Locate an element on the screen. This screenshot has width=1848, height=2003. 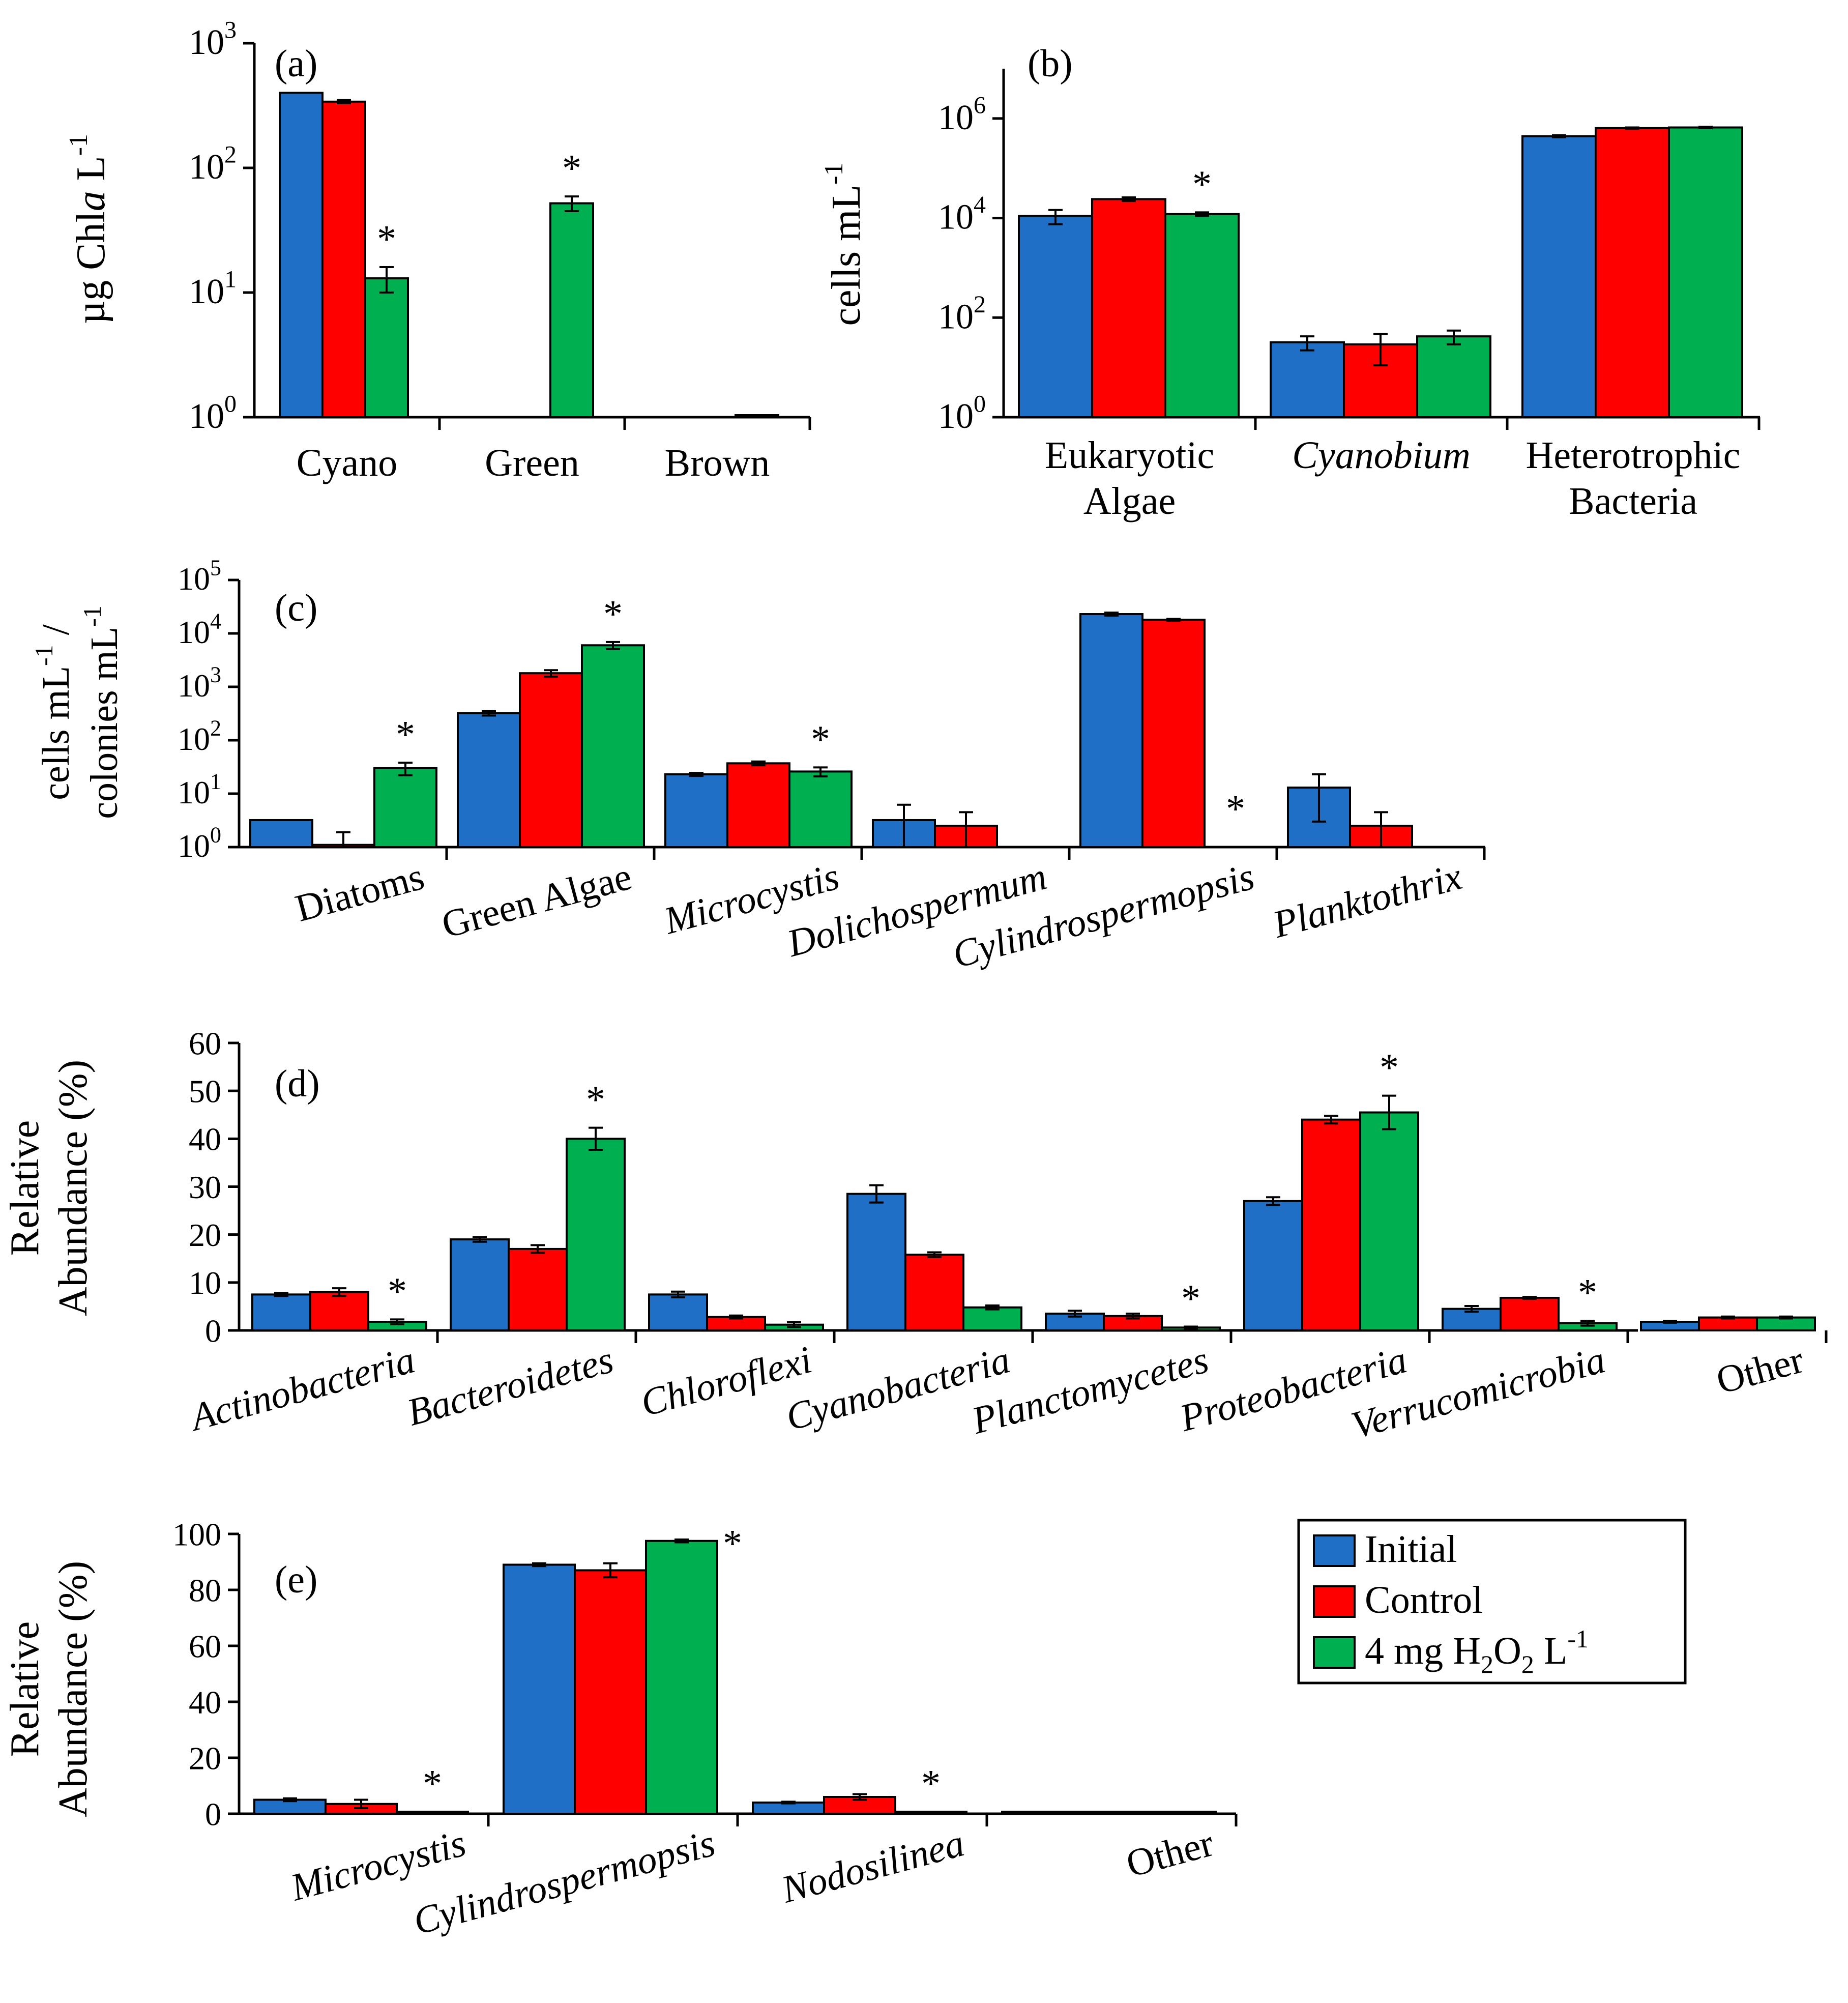
legend-swatch-initial is located at coordinates (1334, 1550).